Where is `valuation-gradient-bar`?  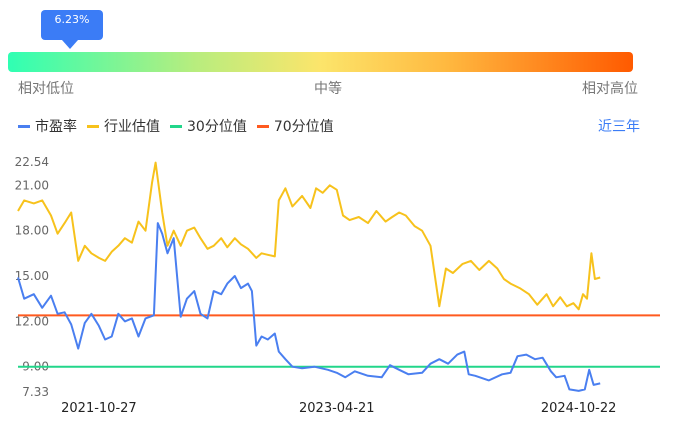 valuation-gradient-bar is located at coordinates (320, 62).